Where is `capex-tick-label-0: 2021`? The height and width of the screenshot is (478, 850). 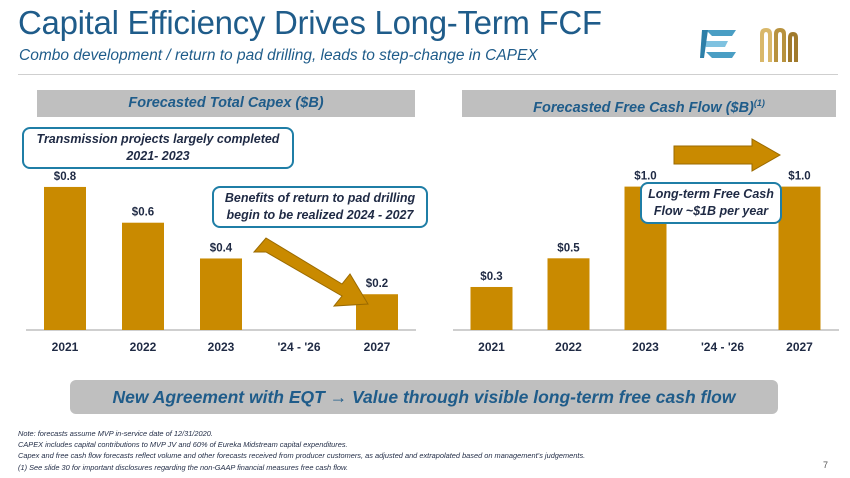 capex-tick-label-0: 2021 is located at coordinates (65, 347).